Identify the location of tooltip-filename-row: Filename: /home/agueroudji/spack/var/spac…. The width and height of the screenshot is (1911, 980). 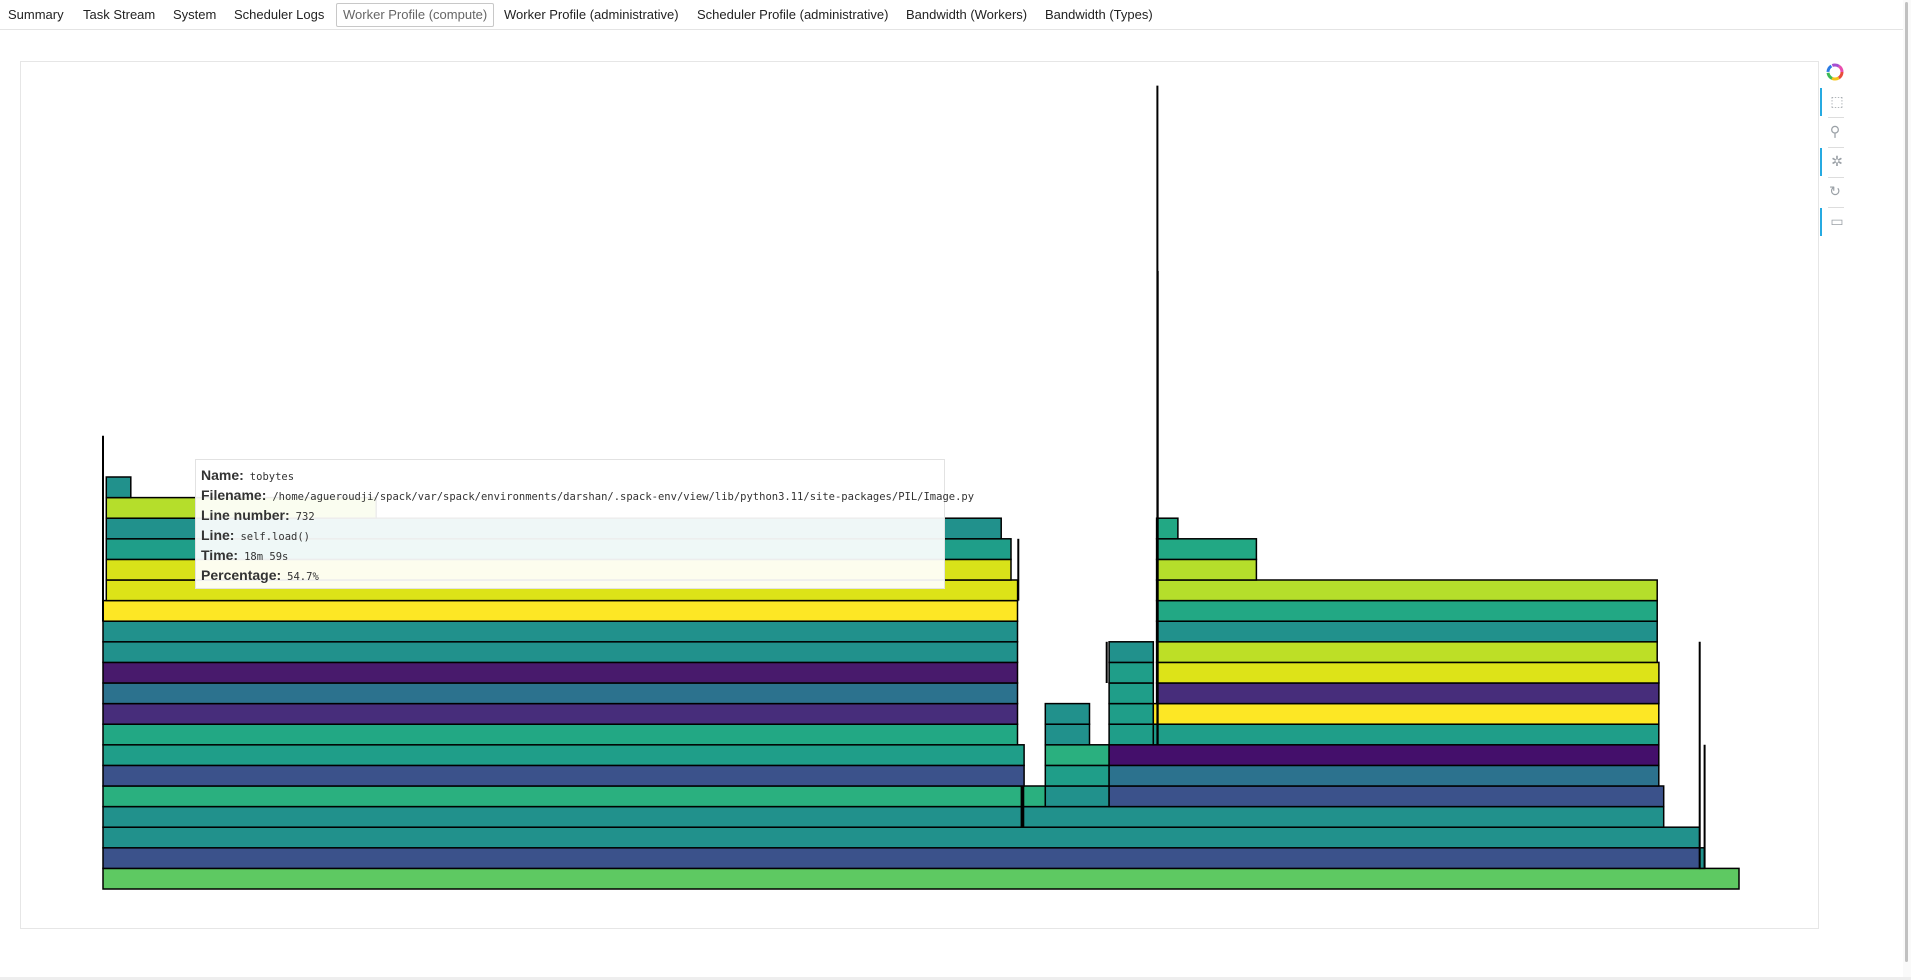
(587, 495).